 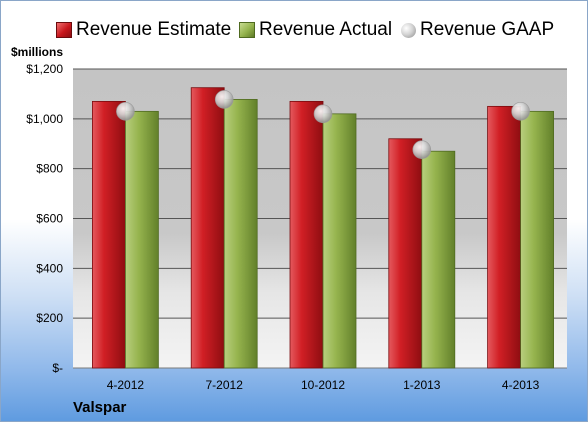 What do you see at coordinates (44, 69) in the screenshot?
I see `y-tick-label: $1,200` at bounding box center [44, 69].